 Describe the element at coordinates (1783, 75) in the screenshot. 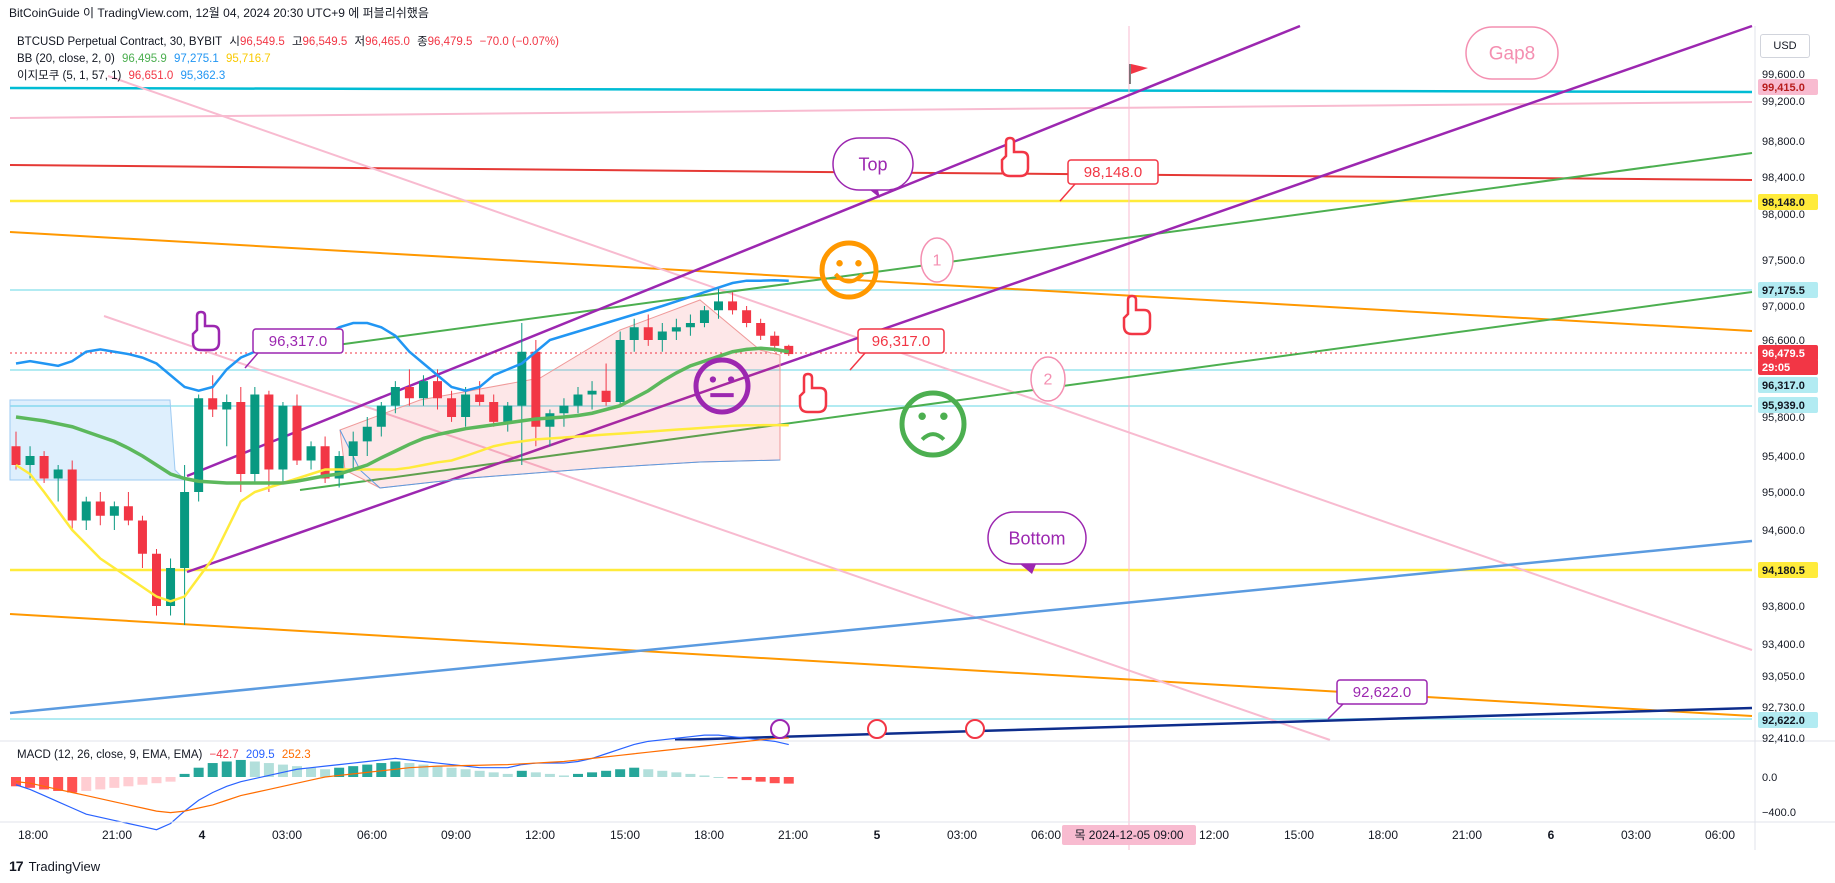

I see `price-tick-label: 99,600.0` at that location.